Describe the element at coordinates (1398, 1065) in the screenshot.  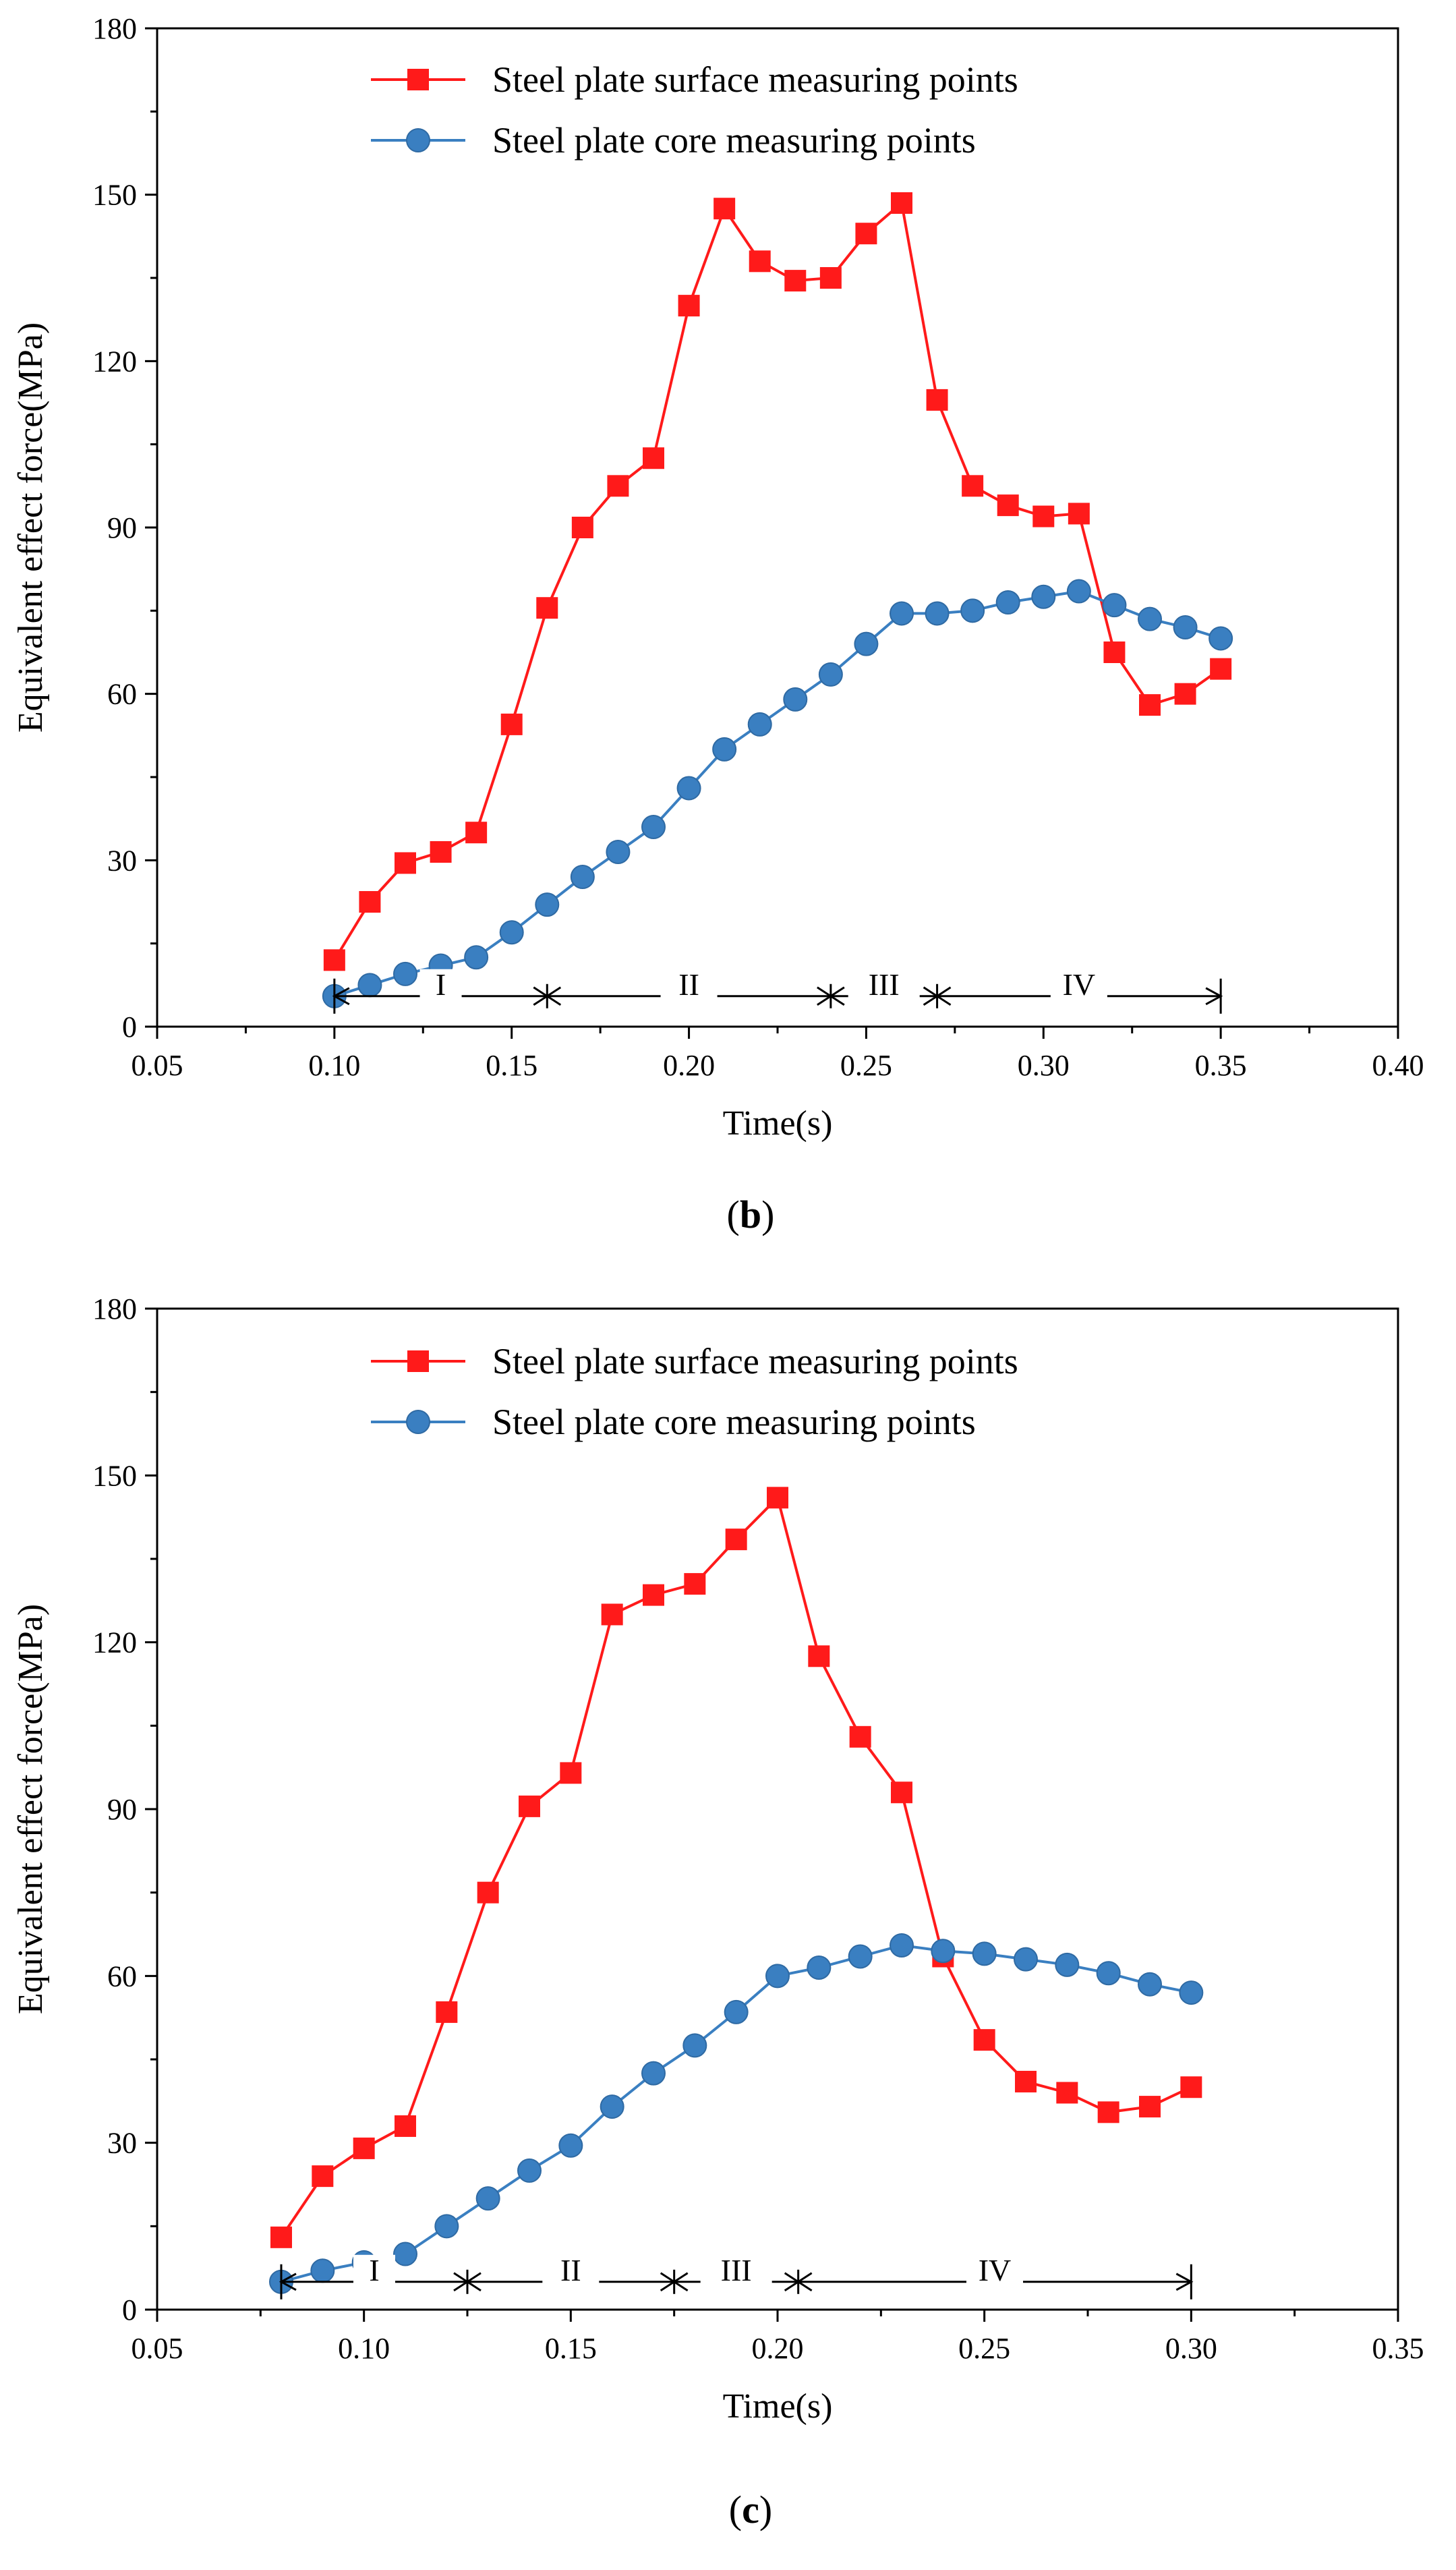
I see `x-tick-label: 0.40` at that location.